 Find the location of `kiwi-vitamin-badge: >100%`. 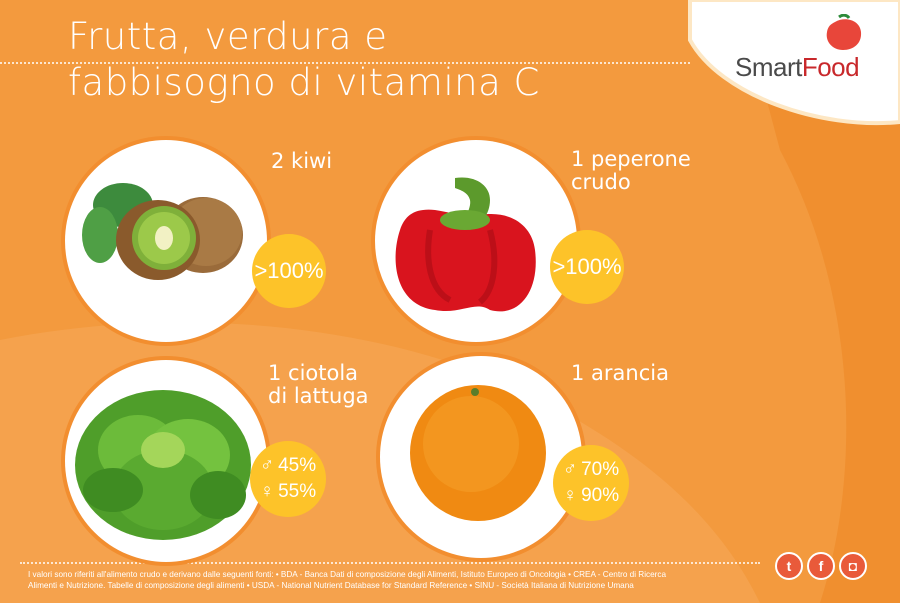

kiwi-vitamin-badge: >100% is located at coordinates (289, 271).